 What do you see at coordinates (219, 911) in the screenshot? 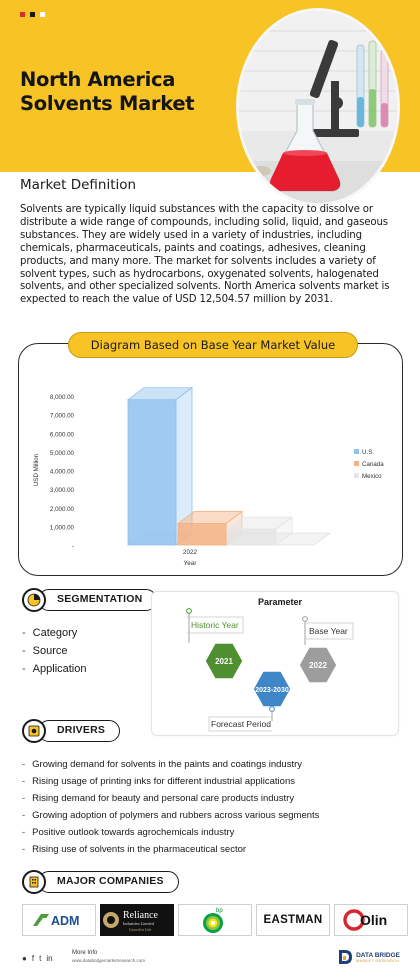
I see `svg-text: bp` at bounding box center [219, 911].